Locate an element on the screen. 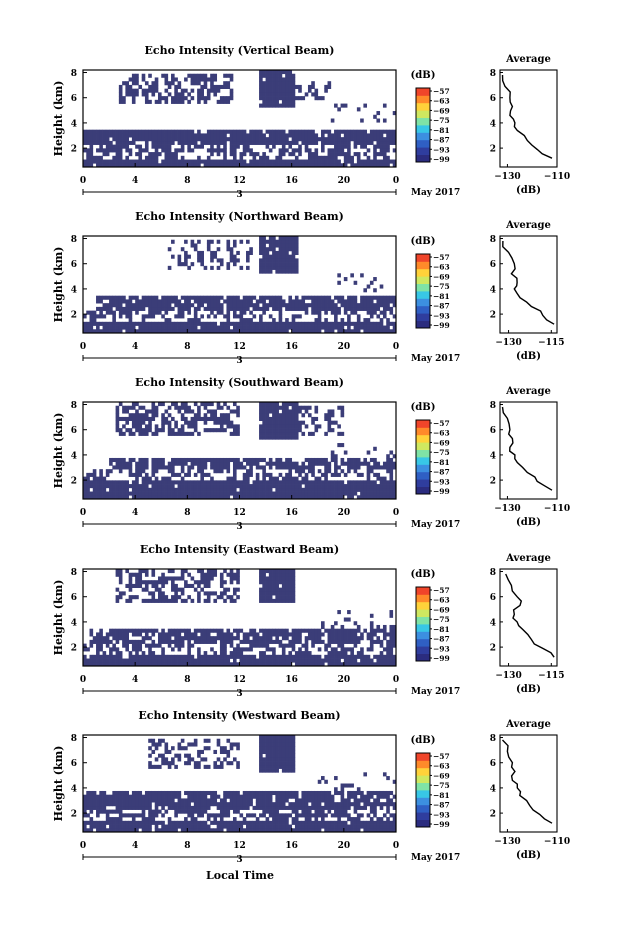 This screenshot has width=618, height=929. colorbar-frame is located at coordinates (423, 125).